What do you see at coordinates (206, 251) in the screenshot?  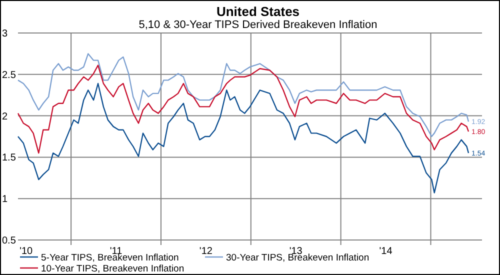 I see `x-tick-label: '12` at bounding box center [206, 251].